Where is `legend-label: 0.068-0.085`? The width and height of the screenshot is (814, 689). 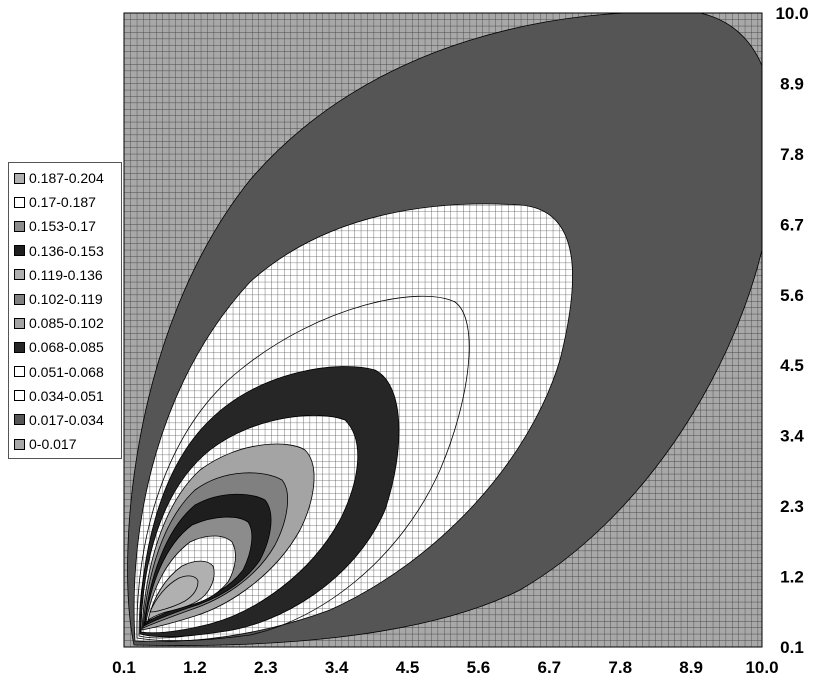 legend-label: 0.068-0.085 is located at coordinates (66, 347).